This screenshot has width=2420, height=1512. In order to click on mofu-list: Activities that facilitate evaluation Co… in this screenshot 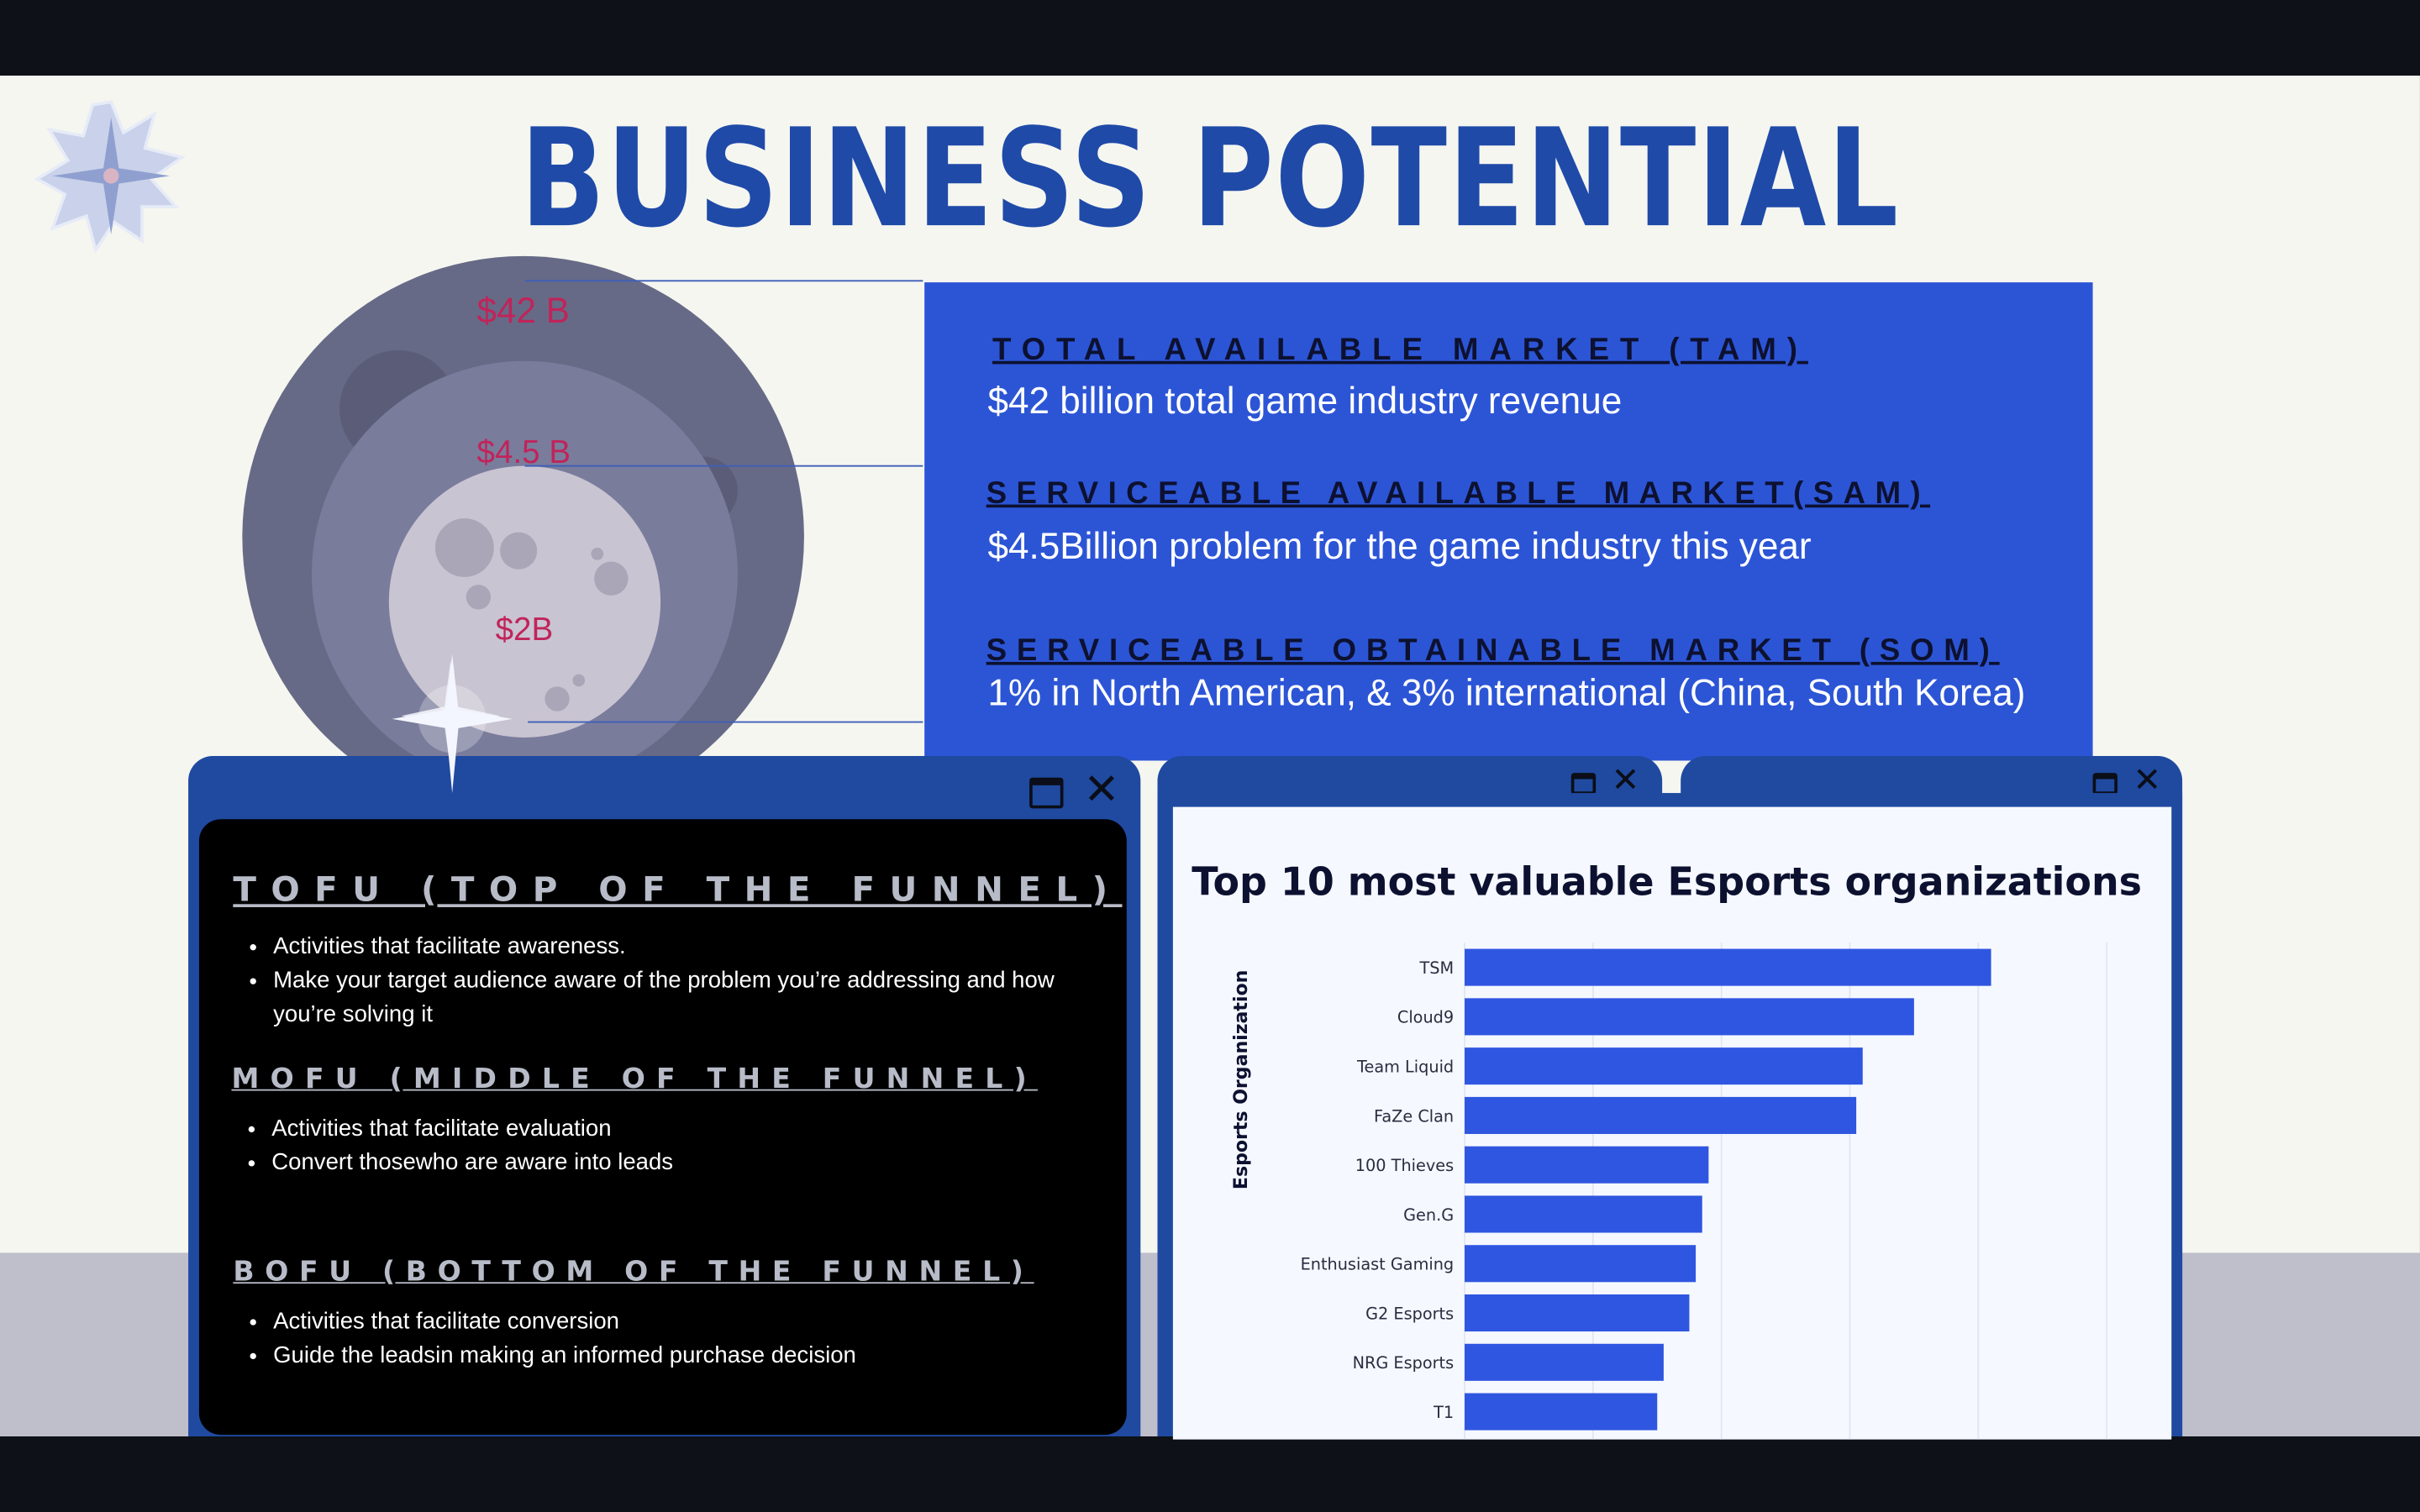, I will do `click(665, 1146)`.